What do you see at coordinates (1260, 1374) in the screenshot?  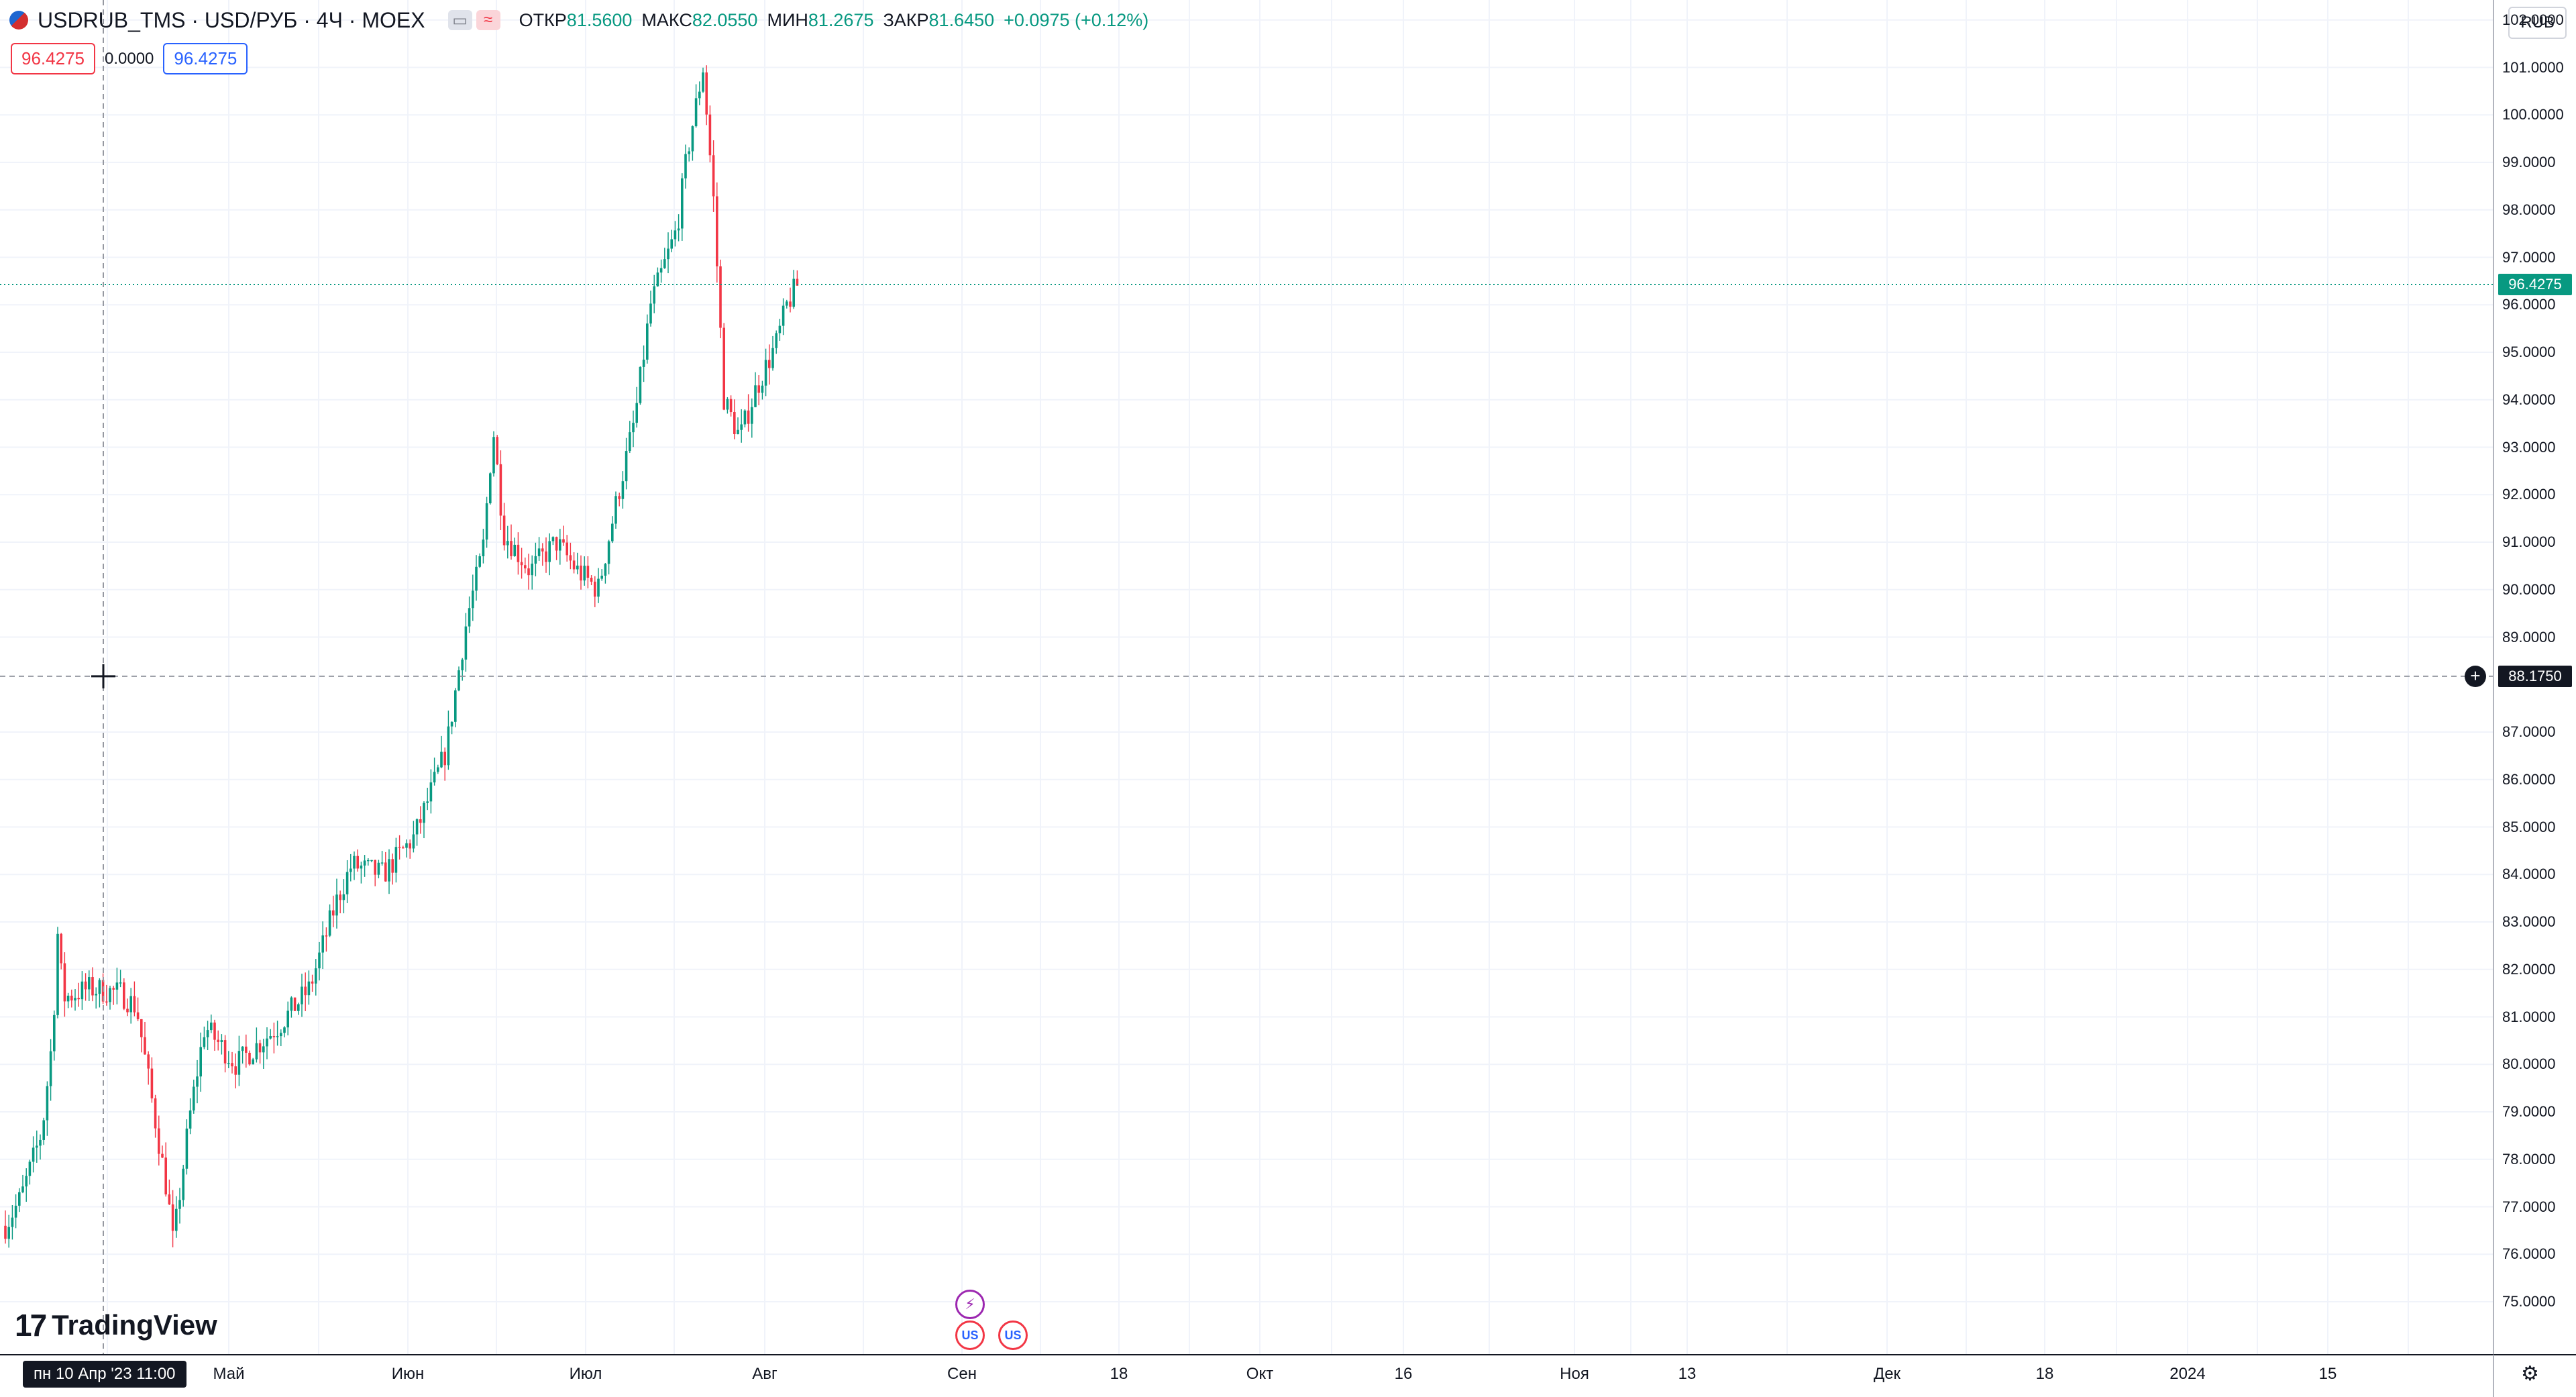 I see `time-axis-label: Окт` at bounding box center [1260, 1374].